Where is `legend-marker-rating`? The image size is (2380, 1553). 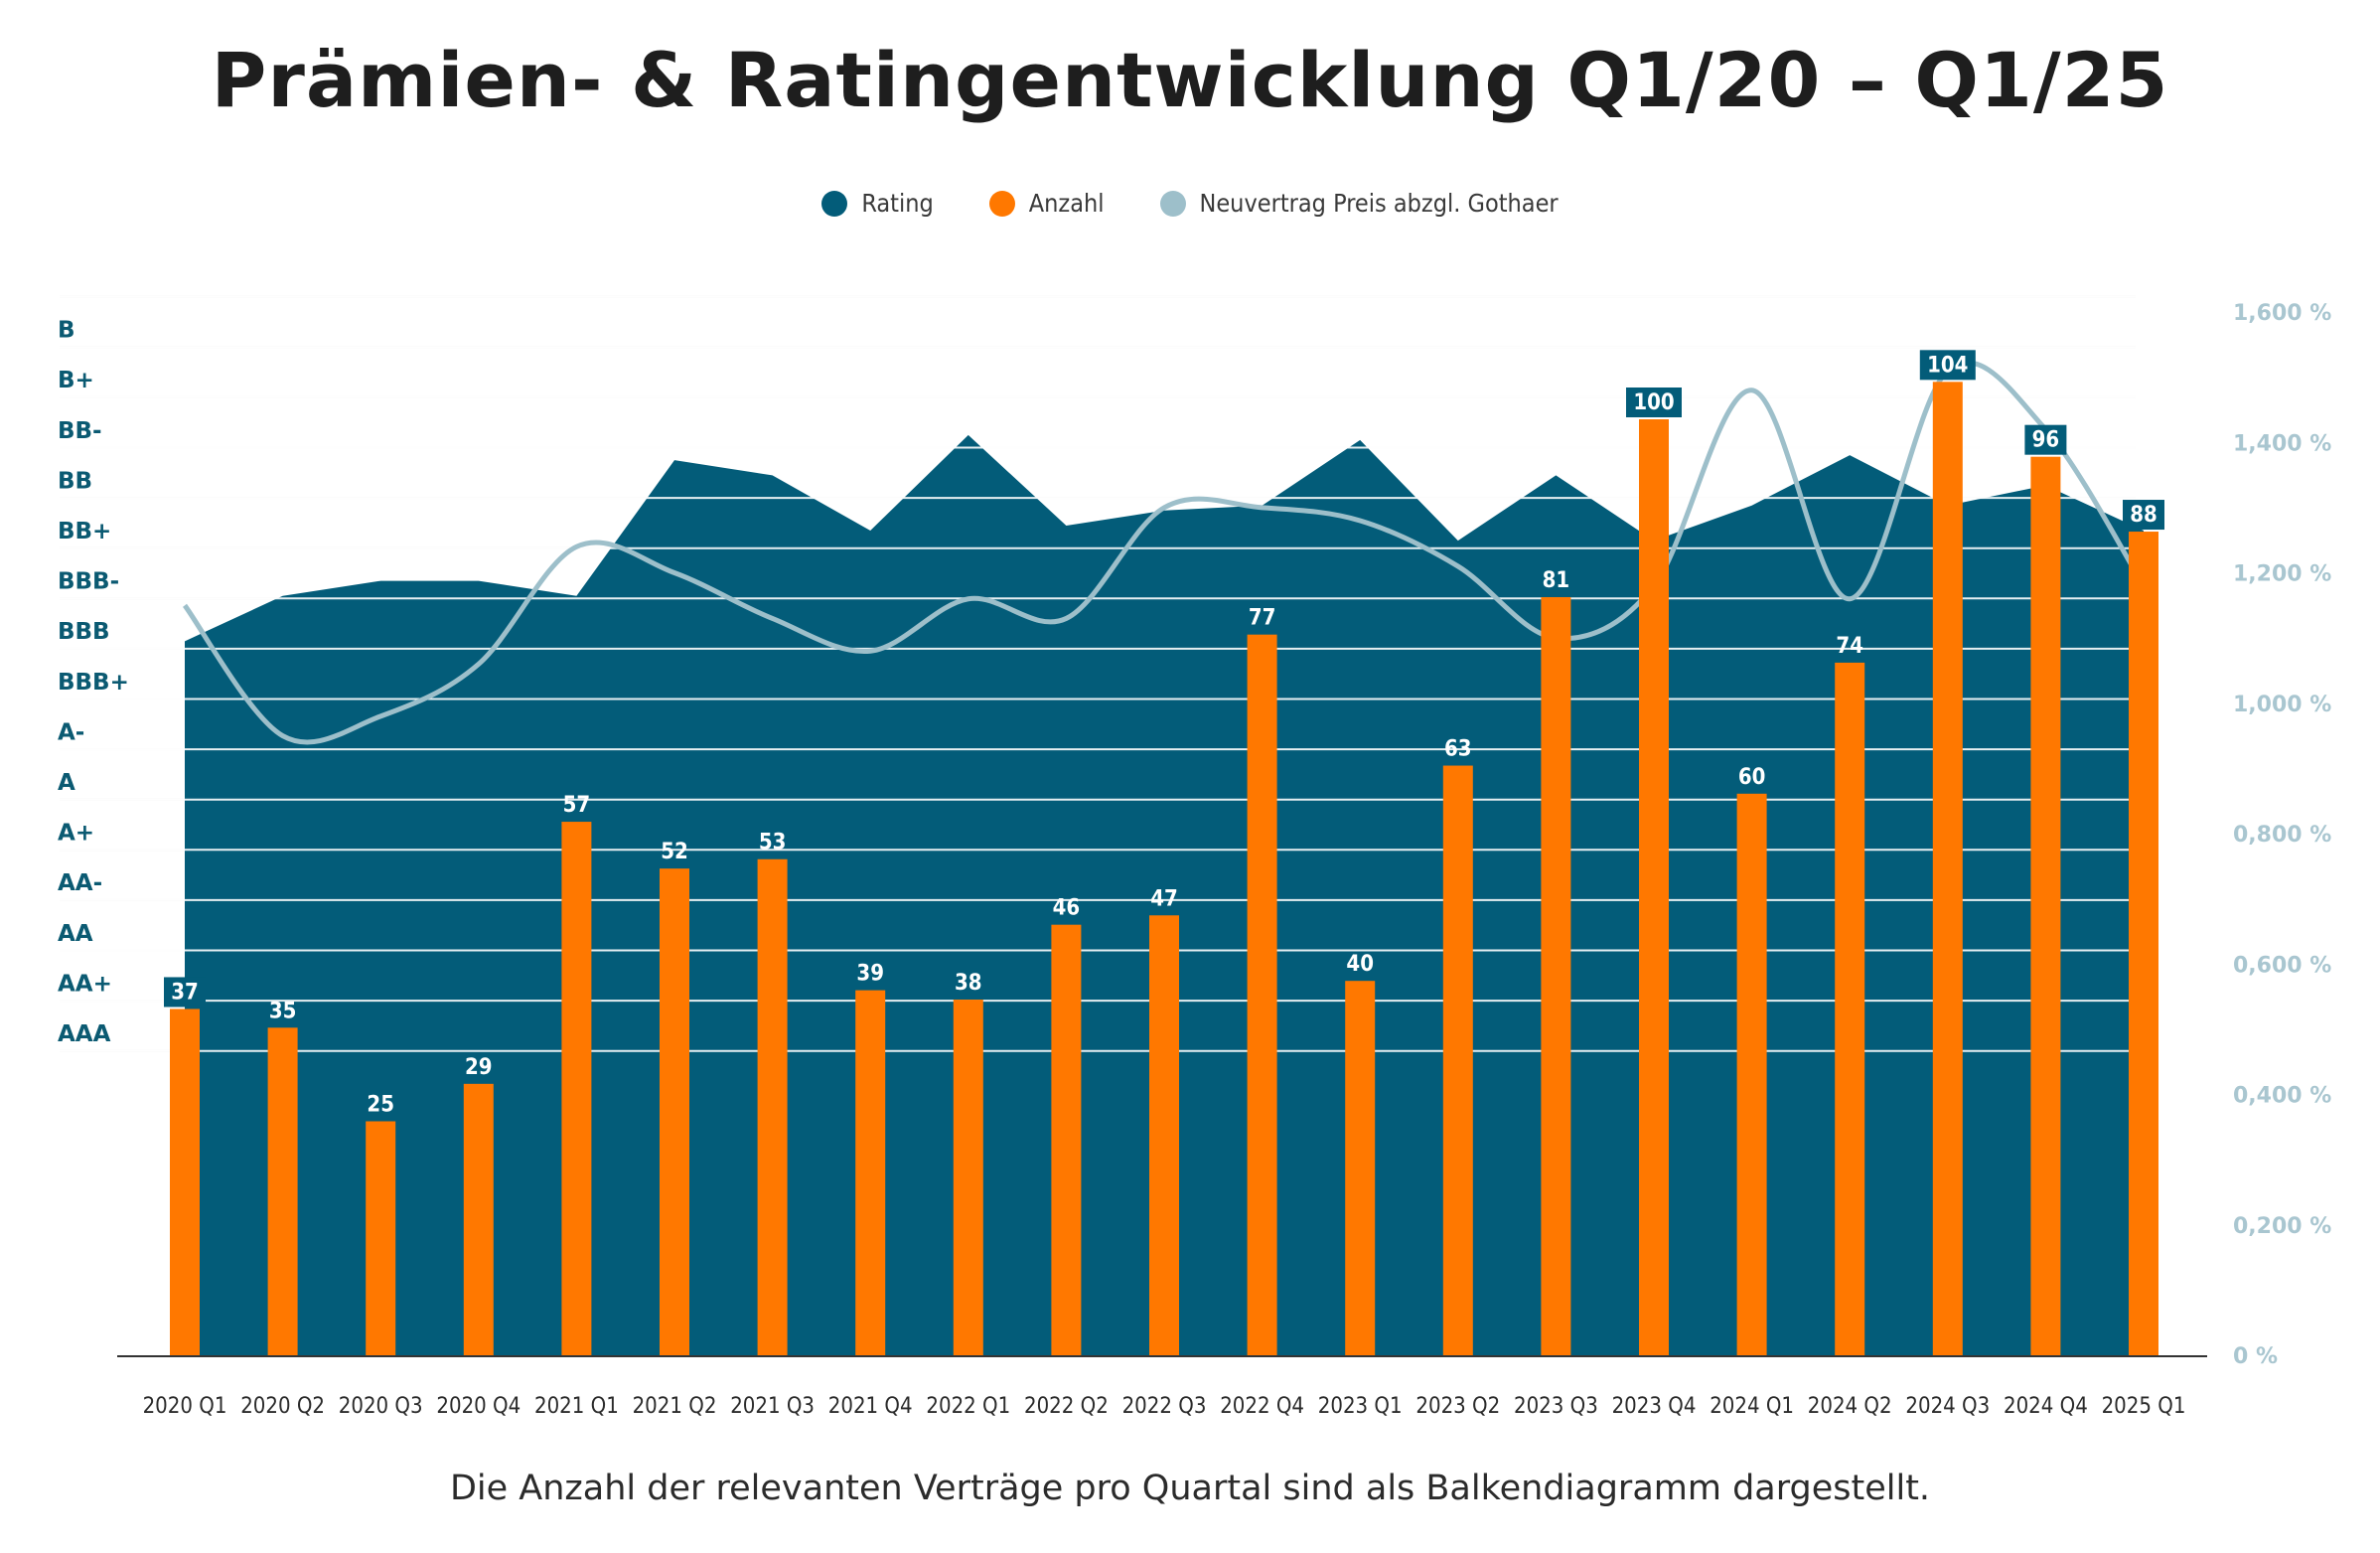
legend-marker-rating is located at coordinates (834, 203).